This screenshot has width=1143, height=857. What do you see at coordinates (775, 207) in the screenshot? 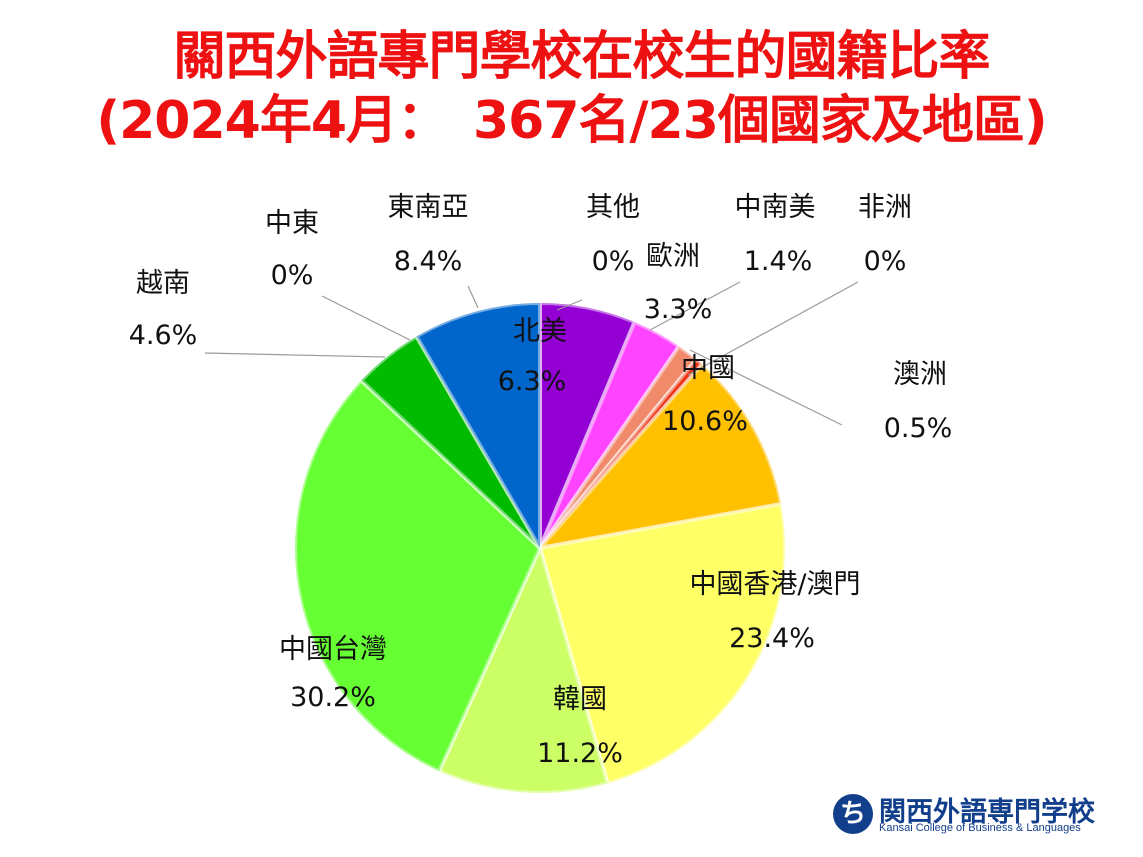
I see `slice-name-label: 中南美` at bounding box center [775, 207].